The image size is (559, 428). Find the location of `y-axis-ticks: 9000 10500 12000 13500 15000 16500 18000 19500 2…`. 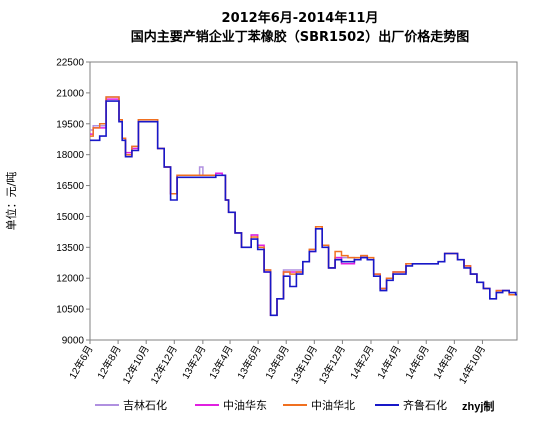

y-axis-ticks: 9000 10500 12000 13500 15000 16500 18000 19500 2… is located at coordinates (73, 202).